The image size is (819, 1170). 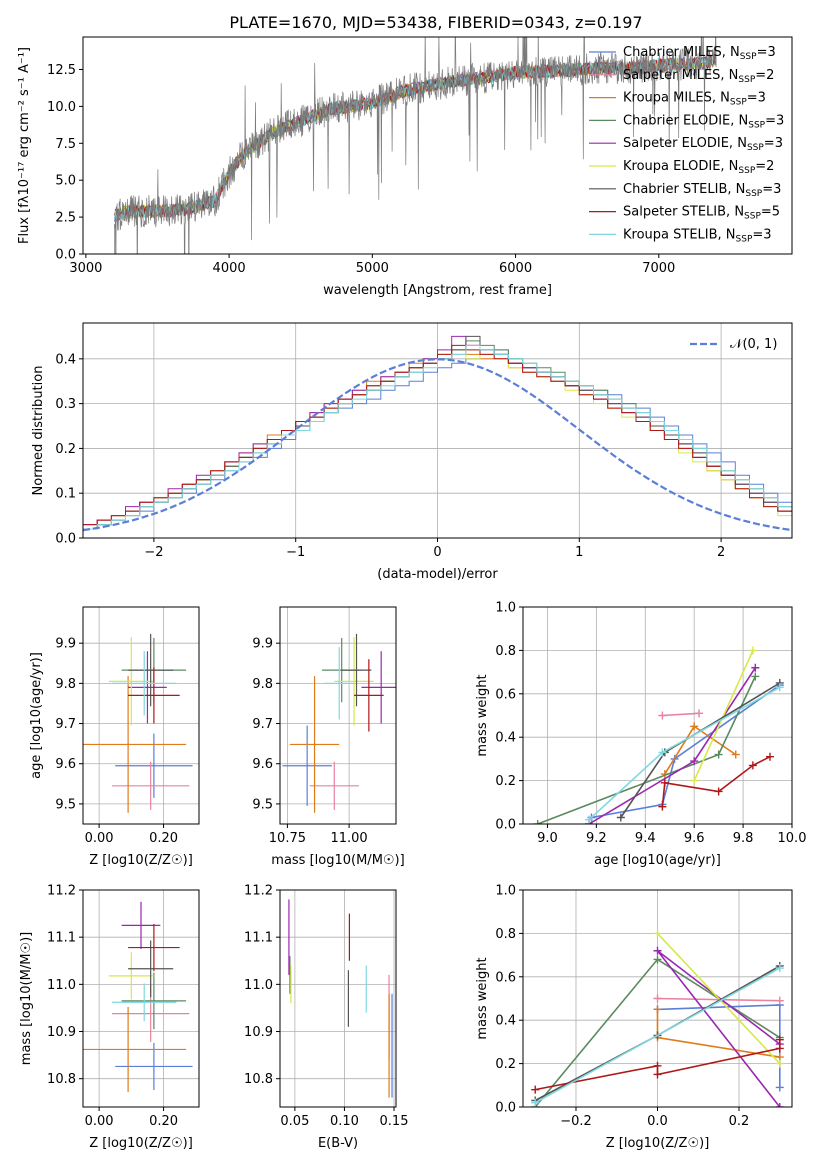 What do you see at coordinates (437, 574) in the screenshot?
I see `x-axis-label: (data-model)/error` at bounding box center [437, 574].